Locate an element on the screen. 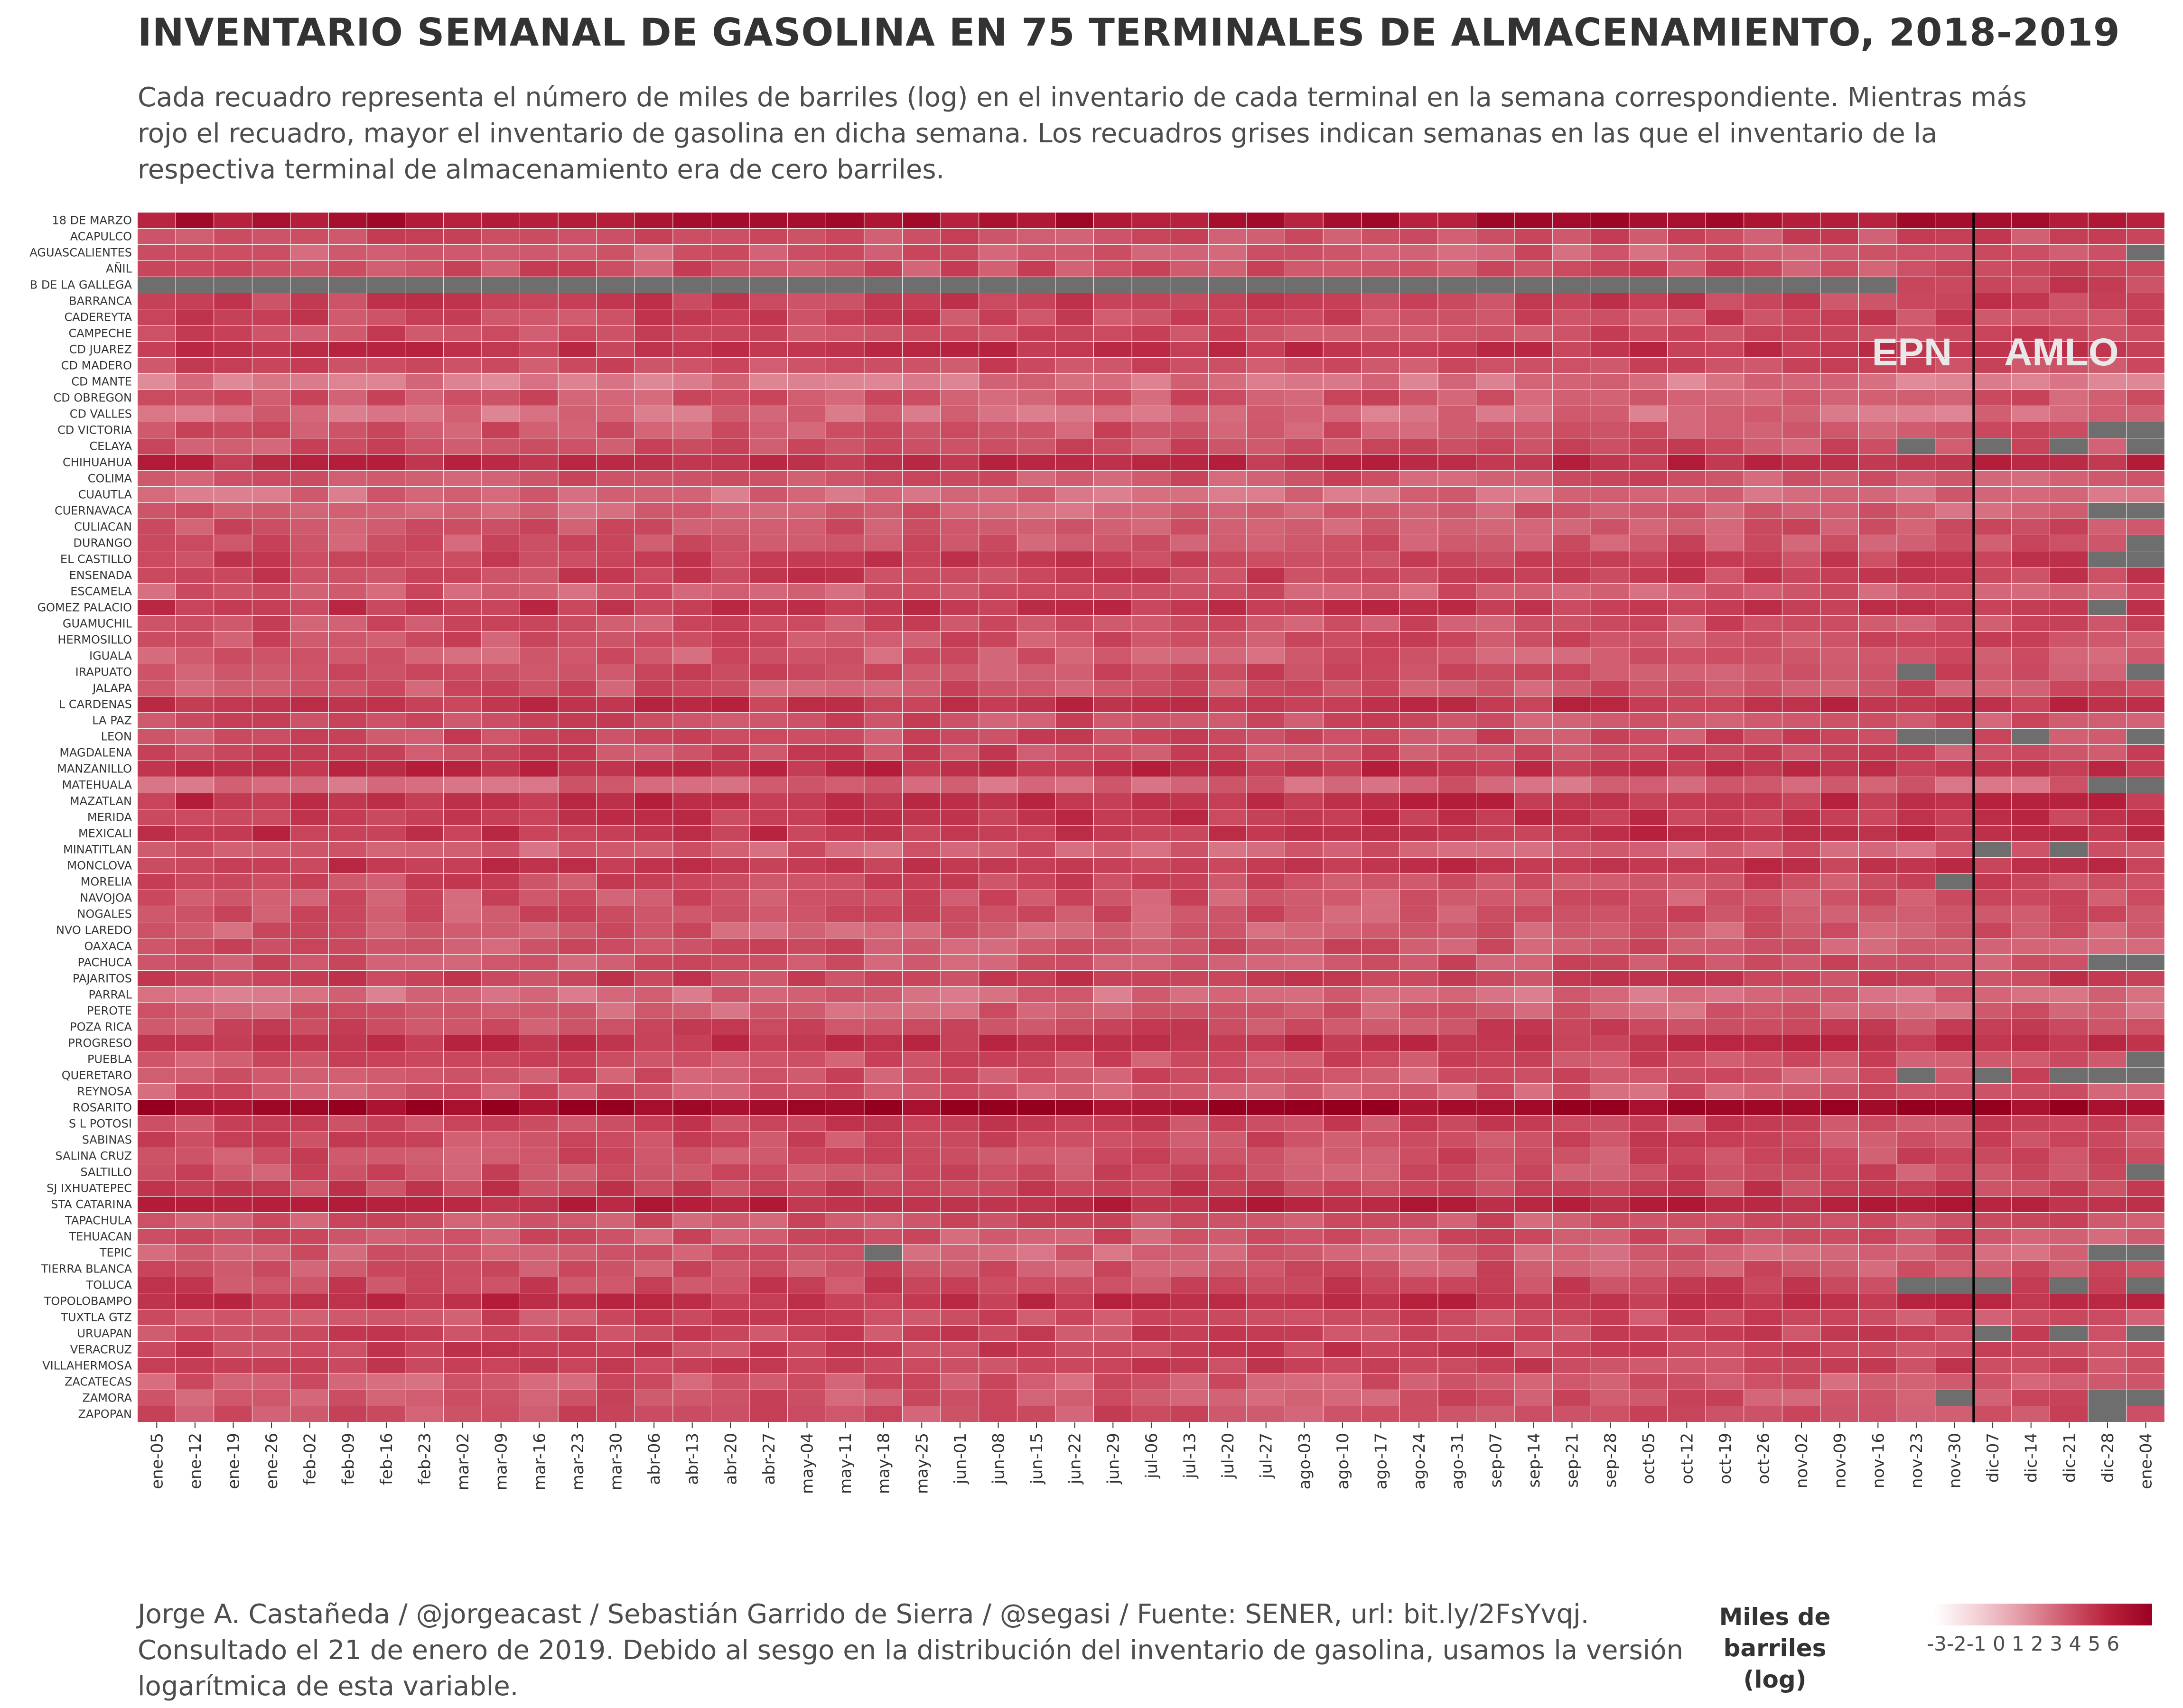  week-label: dic-14 is located at coordinates (2031, 1458).